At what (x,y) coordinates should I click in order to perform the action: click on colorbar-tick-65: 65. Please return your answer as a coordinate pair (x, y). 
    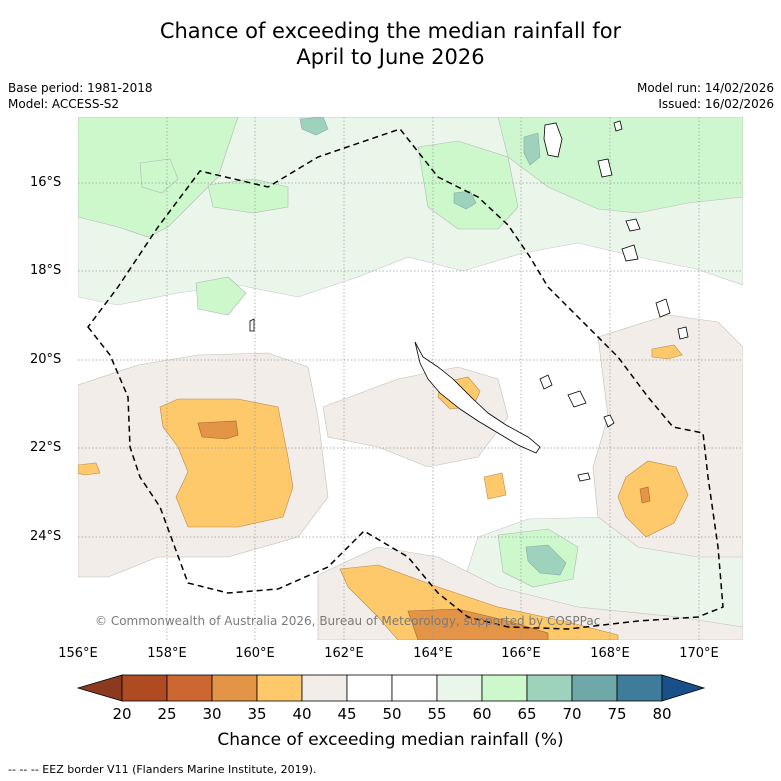
    Looking at the image, I should click on (527, 714).